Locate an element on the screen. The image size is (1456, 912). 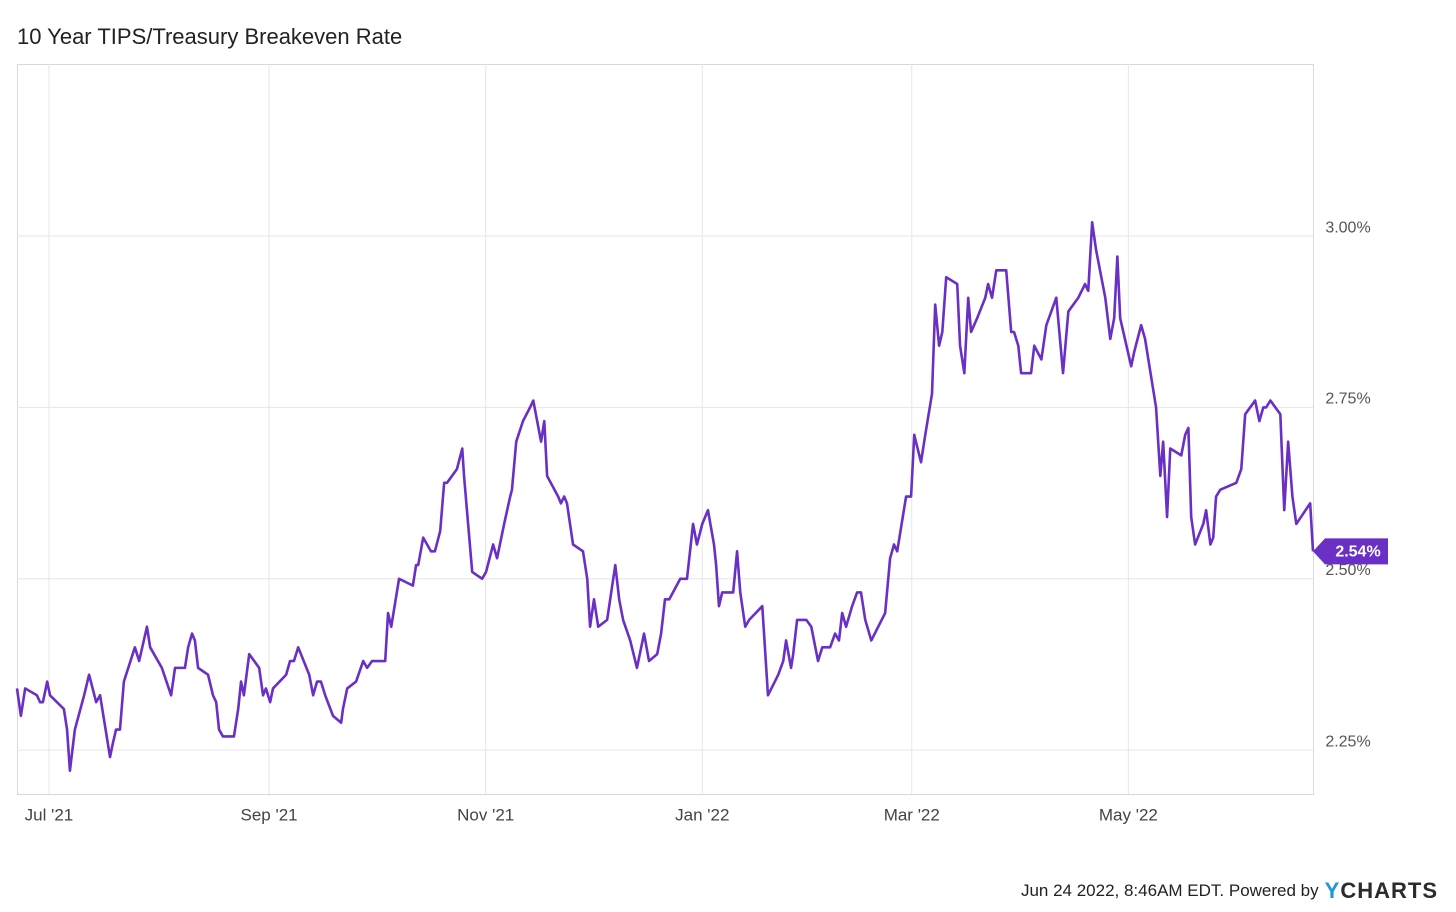
value-flag is located at coordinates (1350, 551).